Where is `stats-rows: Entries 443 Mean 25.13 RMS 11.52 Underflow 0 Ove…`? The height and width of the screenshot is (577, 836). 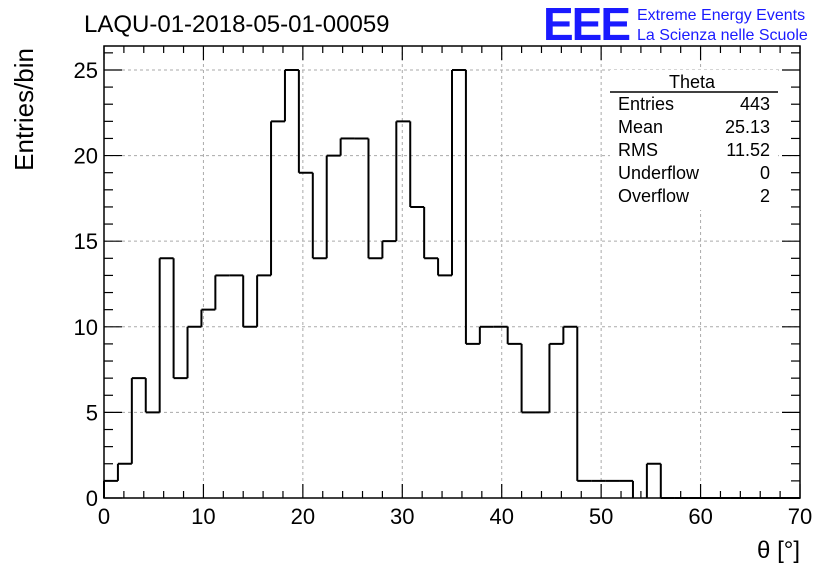 stats-rows: Entries 443 Mean 25.13 RMS 11.52 Underflow 0 Ove… is located at coordinates (694, 150).